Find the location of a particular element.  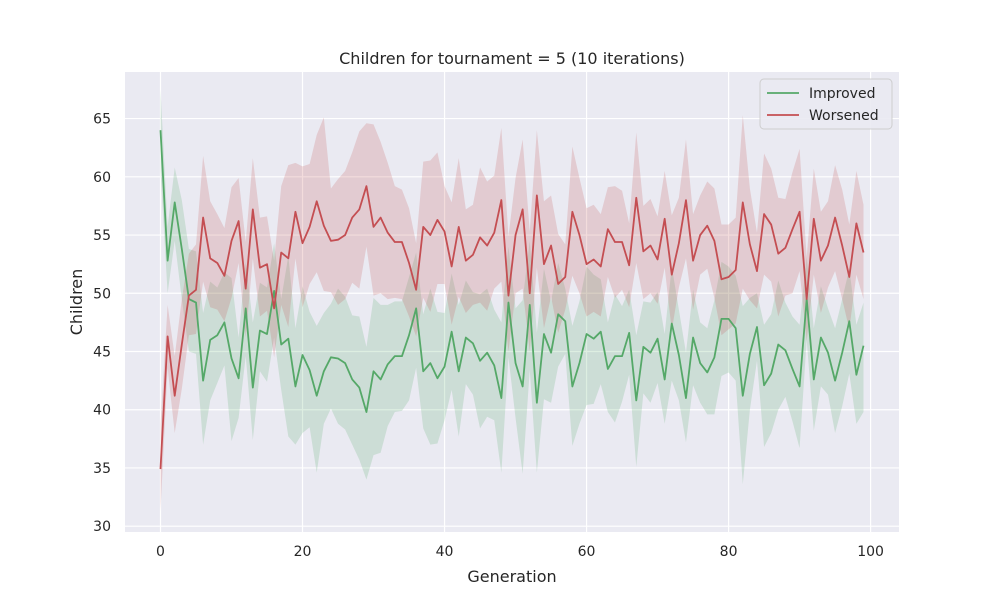

y-tick-label: 45 is located at coordinates (102, 352).